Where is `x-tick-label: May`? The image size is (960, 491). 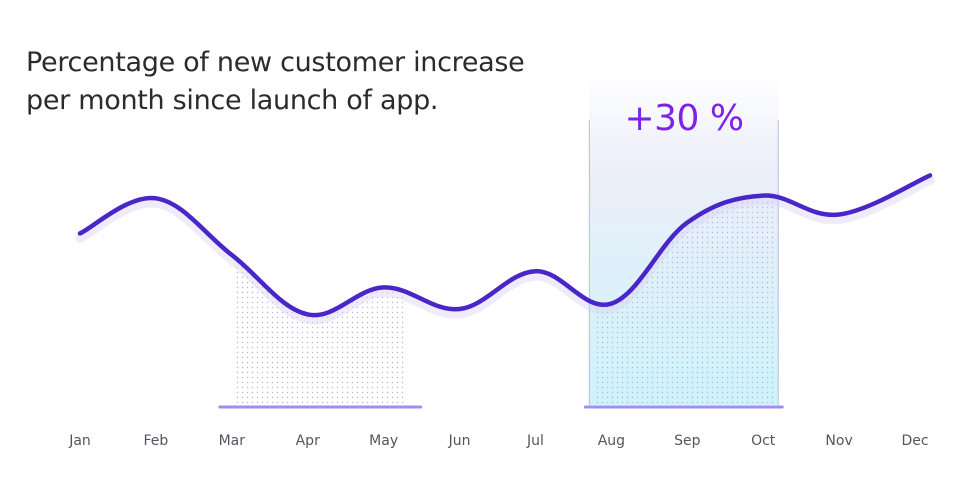
x-tick-label: May is located at coordinates (383, 441).